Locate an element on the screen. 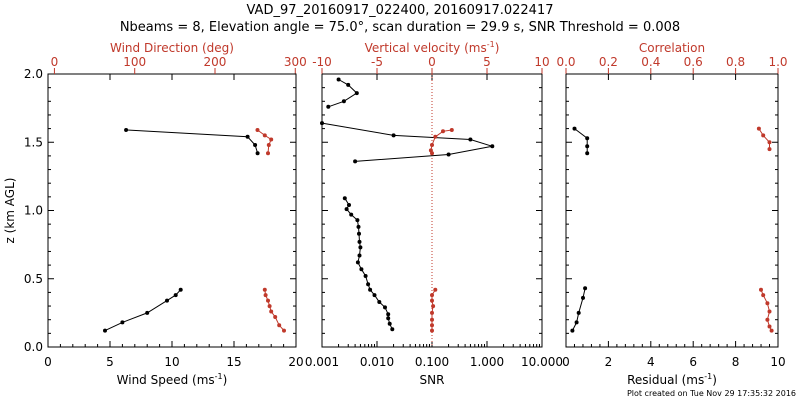  y-axis-label: z (km AGL) is located at coordinates (10, 211).